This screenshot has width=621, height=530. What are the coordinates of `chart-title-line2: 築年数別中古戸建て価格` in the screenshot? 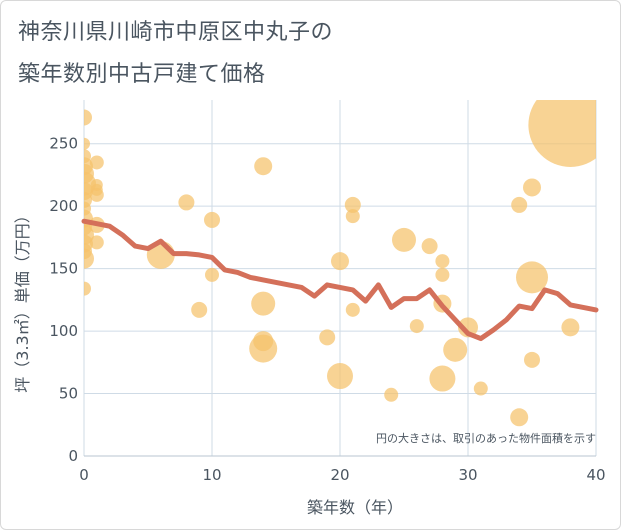 It's located at (142, 74).